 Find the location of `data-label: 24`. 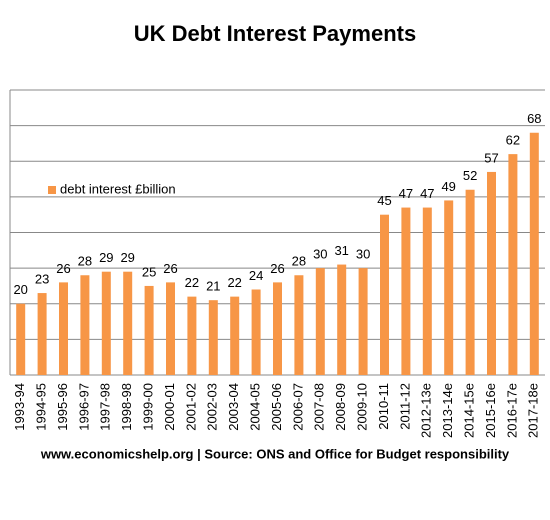

data-label: 24 is located at coordinates (256, 275).